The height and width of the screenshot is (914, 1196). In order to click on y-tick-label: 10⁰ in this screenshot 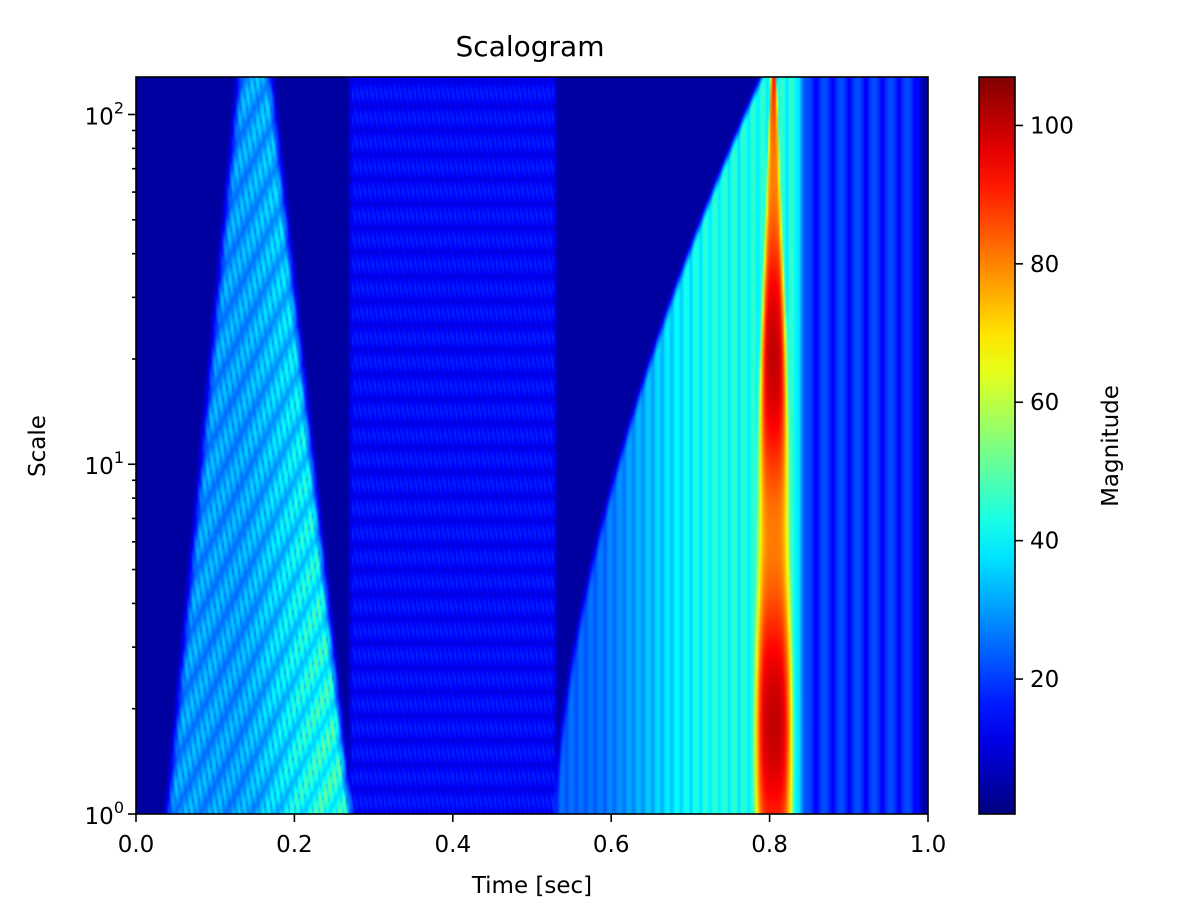, I will do `click(104, 814)`.